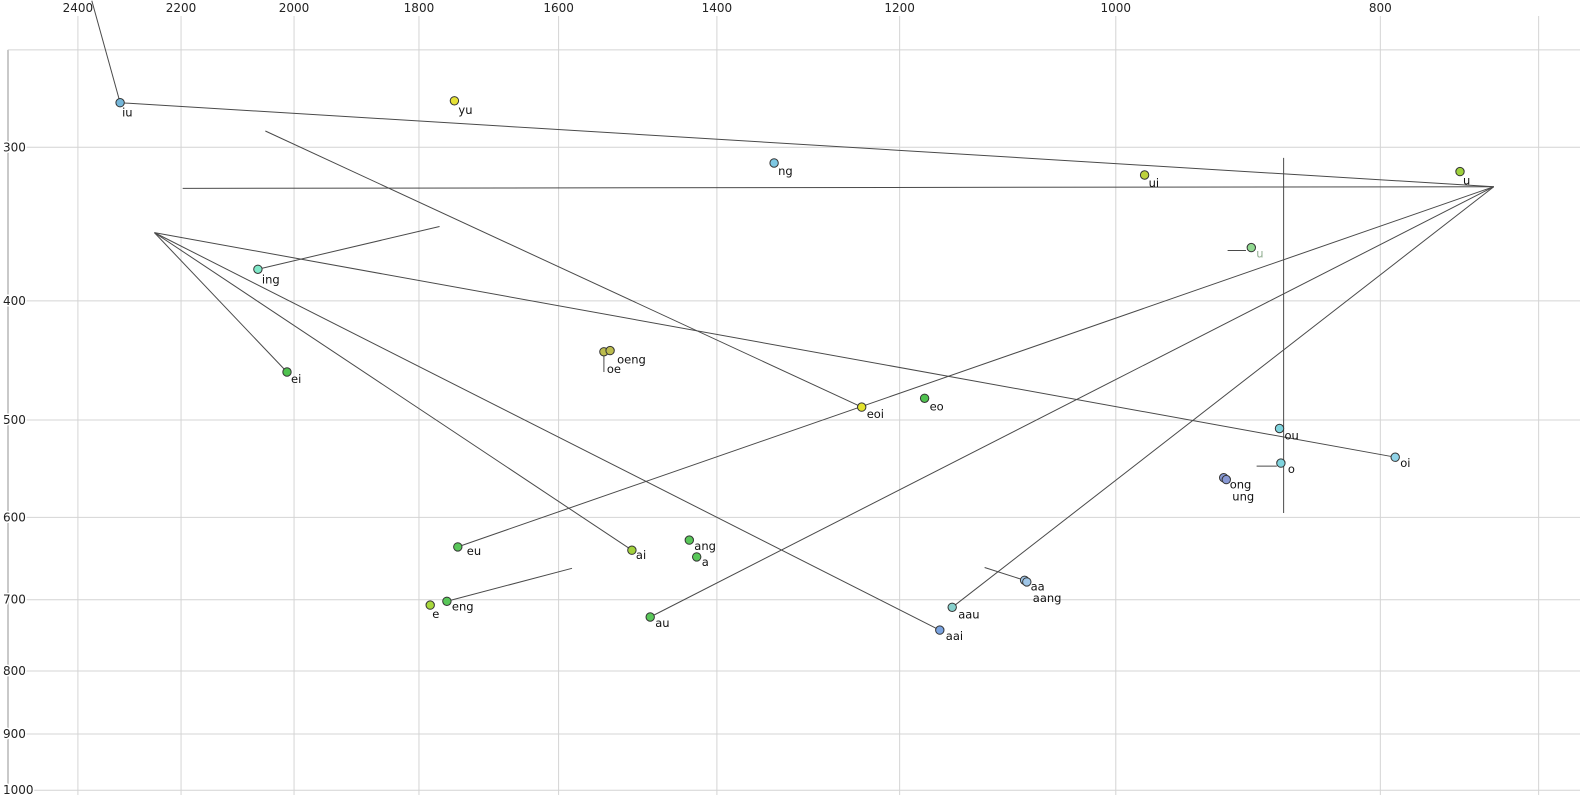  I want to click on x-tick-label-2200: 2200, so click(181, 8).